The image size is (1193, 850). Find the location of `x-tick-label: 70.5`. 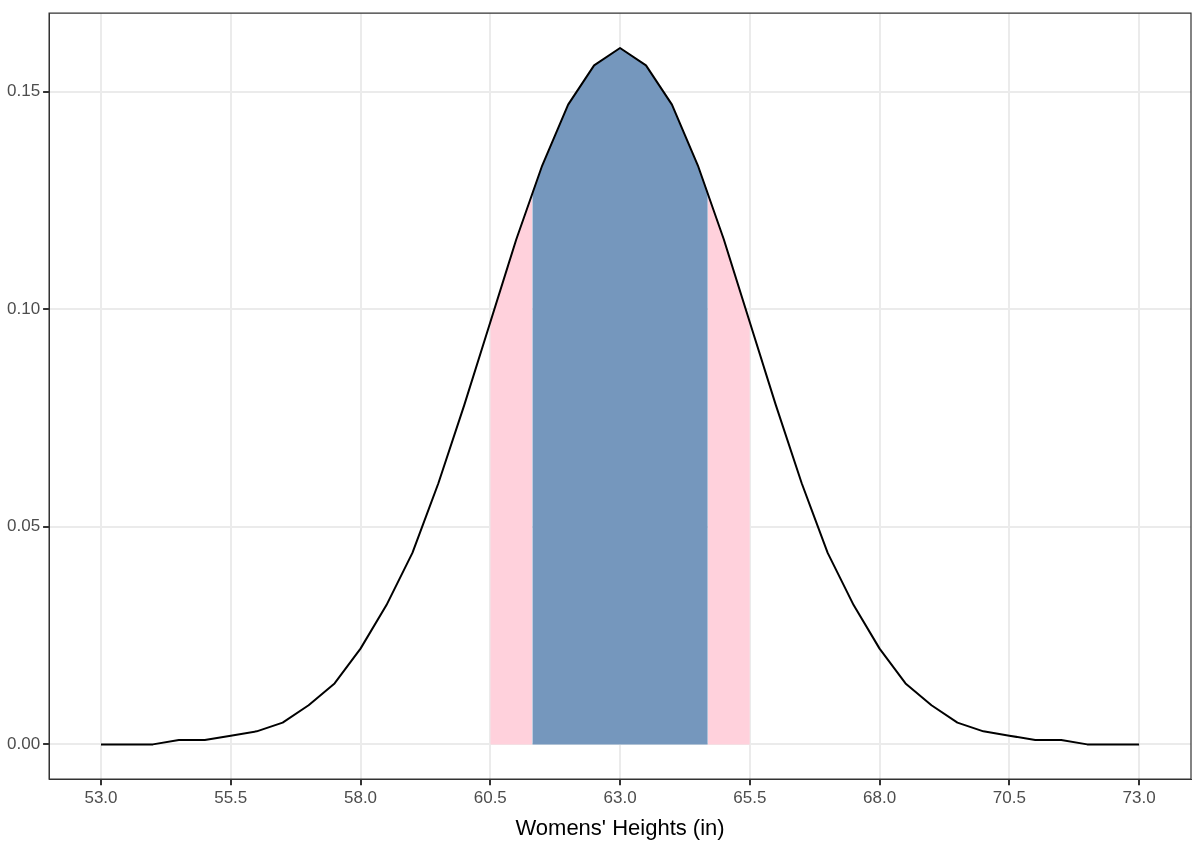

x-tick-label: 70.5 is located at coordinates (1009, 798).